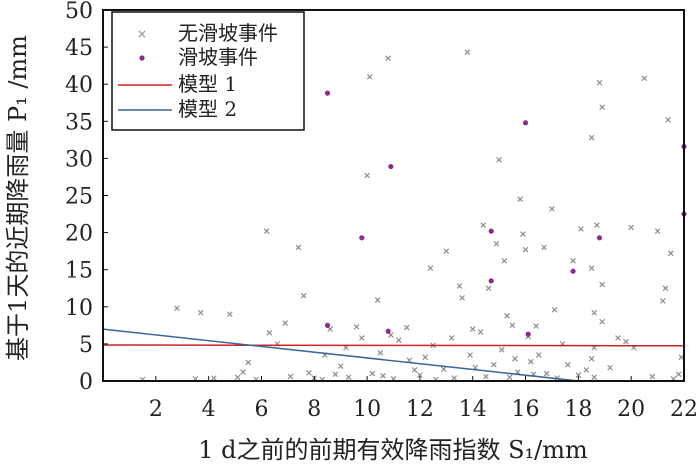 This screenshot has width=700, height=471. I want to click on y-axis-title: 基于1天的近期降雨量 P₁ /mm, so click(18, 198).